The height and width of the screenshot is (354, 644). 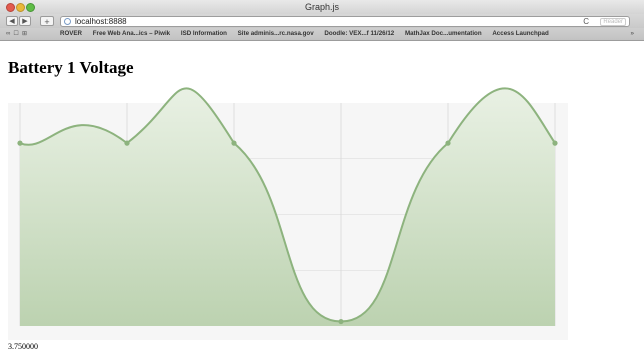 I want to click on forward-button: ▶, so click(x=25, y=21).